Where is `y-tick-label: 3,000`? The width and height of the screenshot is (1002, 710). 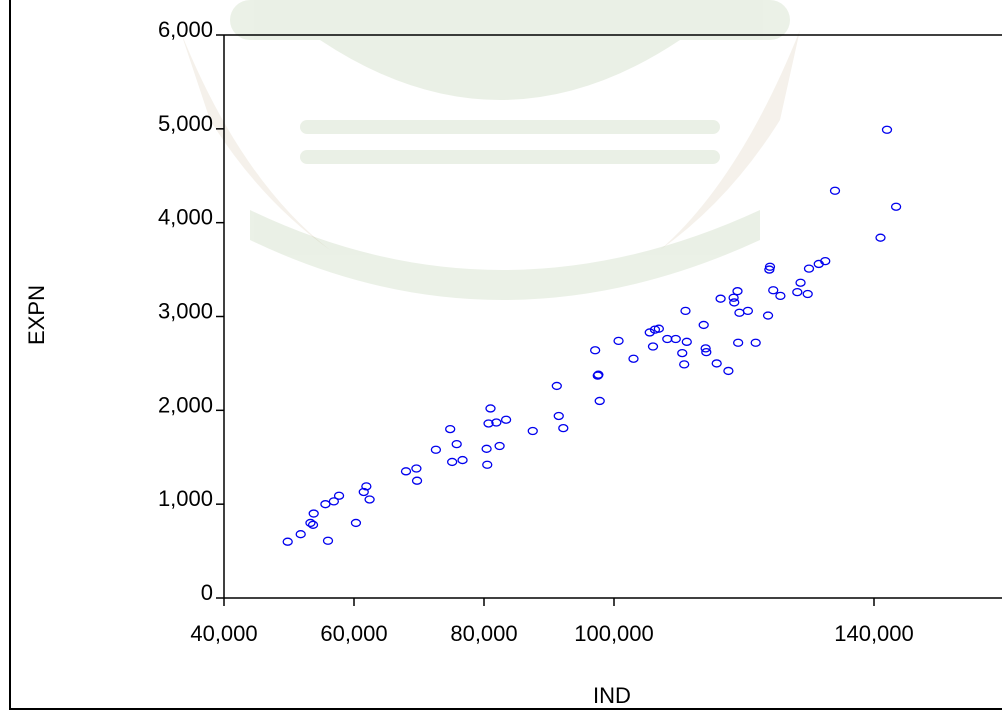 y-tick-label: 3,000 is located at coordinates (185, 311).